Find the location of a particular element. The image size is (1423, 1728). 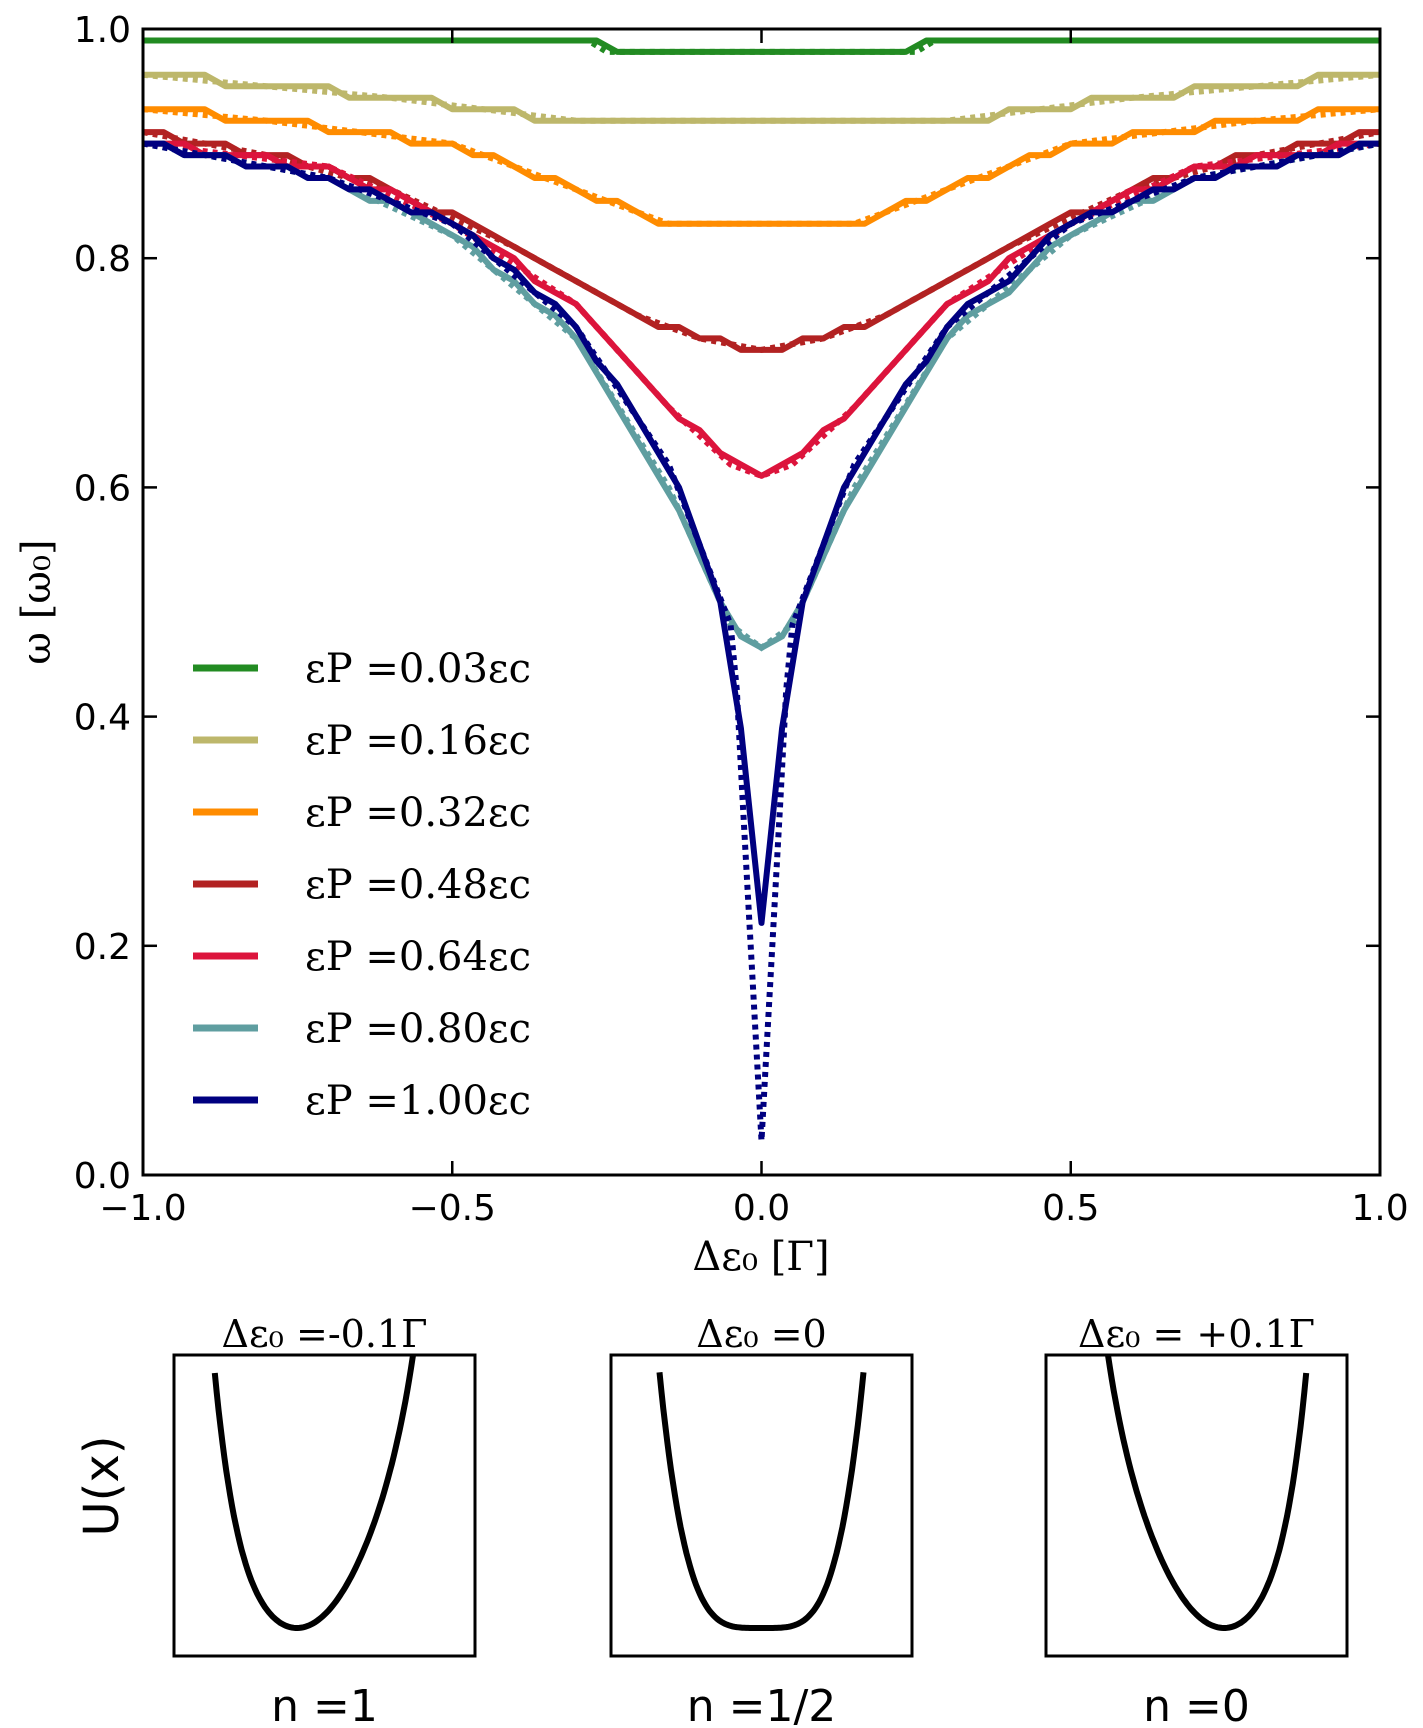

y-tick-label: 0.4 is located at coordinates (102, 718).